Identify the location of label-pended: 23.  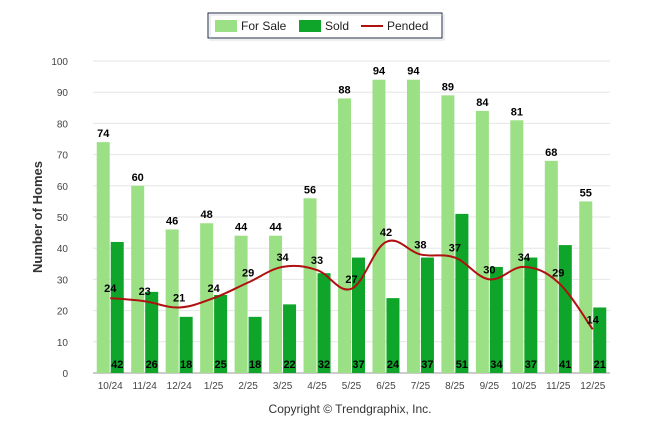
(145, 292).